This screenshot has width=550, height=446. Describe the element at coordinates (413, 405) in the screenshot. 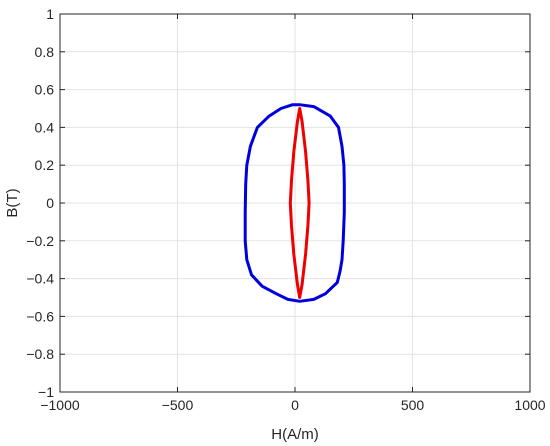

I see `x-tick-label: 500` at that location.